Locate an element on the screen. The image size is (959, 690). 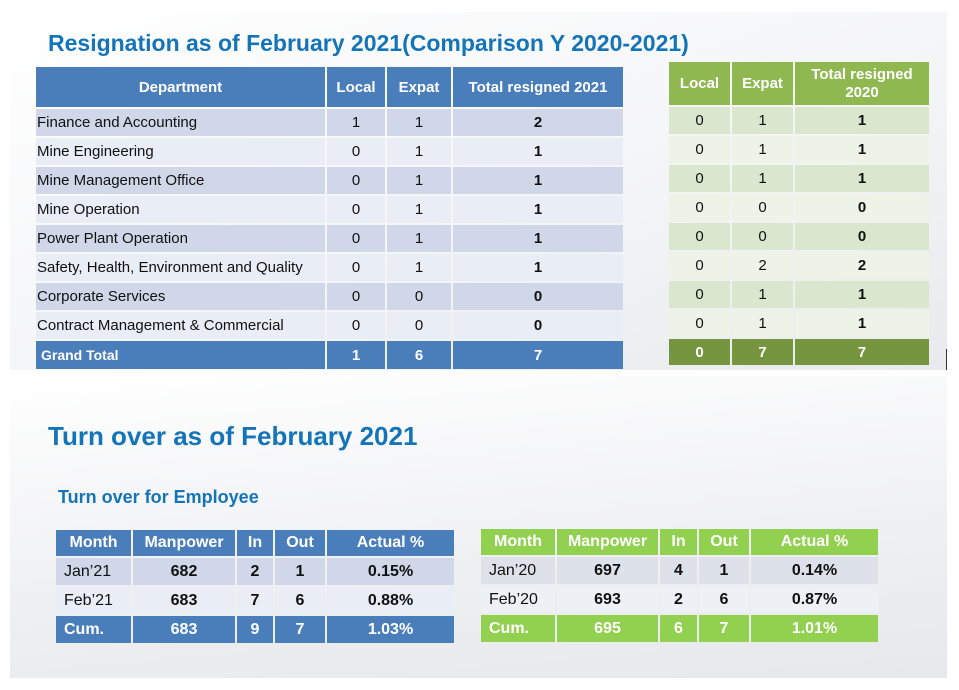
out-cell: 1 is located at coordinates (300, 571).